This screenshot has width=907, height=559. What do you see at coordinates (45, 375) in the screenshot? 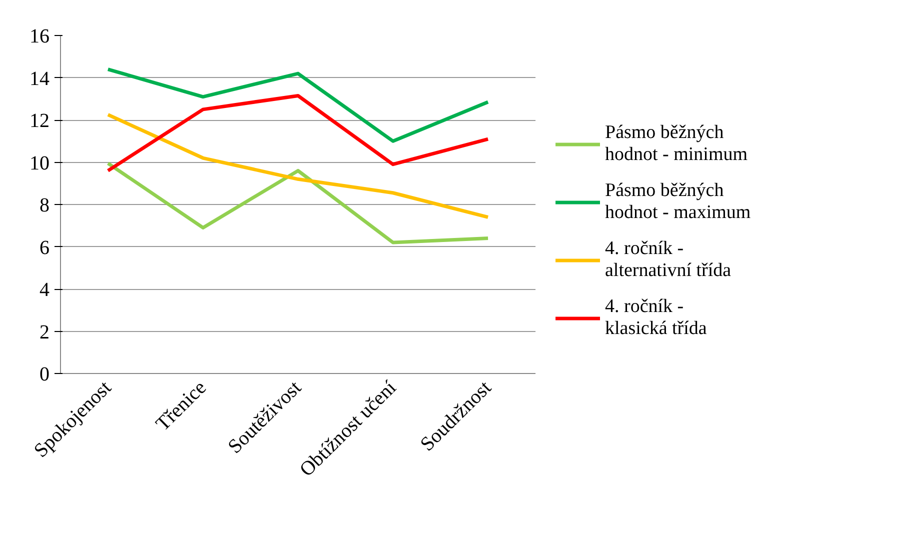
I see `y-tick-label: 0` at bounding box center [45, 375].